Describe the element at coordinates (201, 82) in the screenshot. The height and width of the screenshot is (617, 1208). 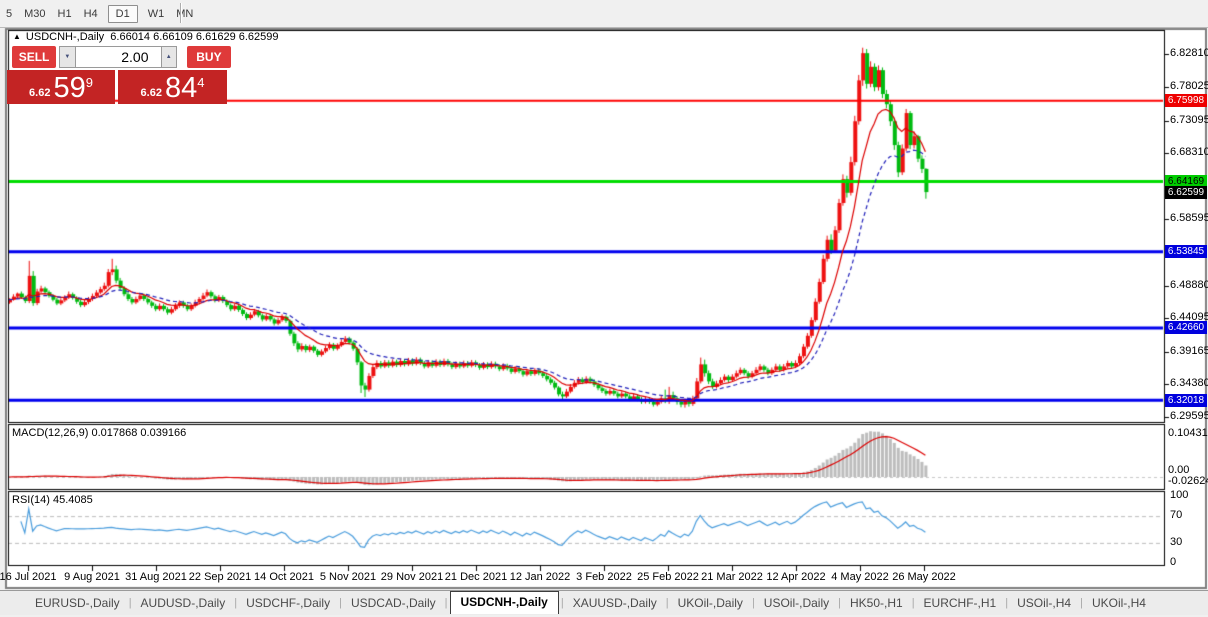
I see `buy-price-sup: 4` at that location.